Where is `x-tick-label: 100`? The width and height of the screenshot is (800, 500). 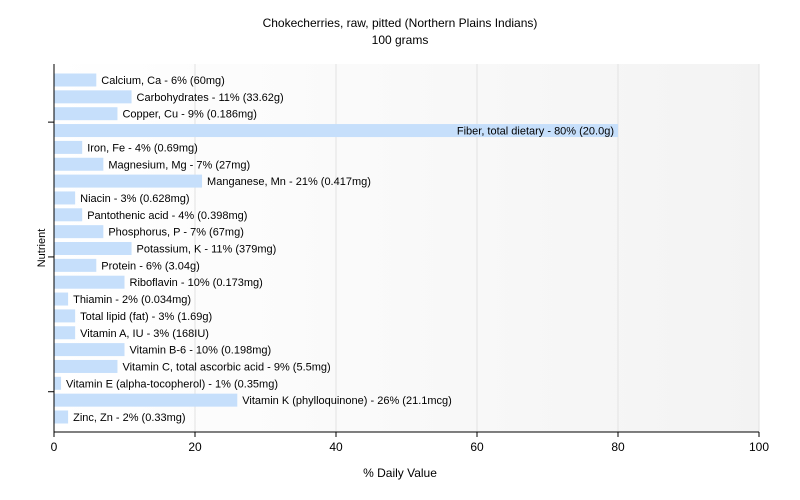 x-tick-label: 100 is located at coordinates (759, 447).